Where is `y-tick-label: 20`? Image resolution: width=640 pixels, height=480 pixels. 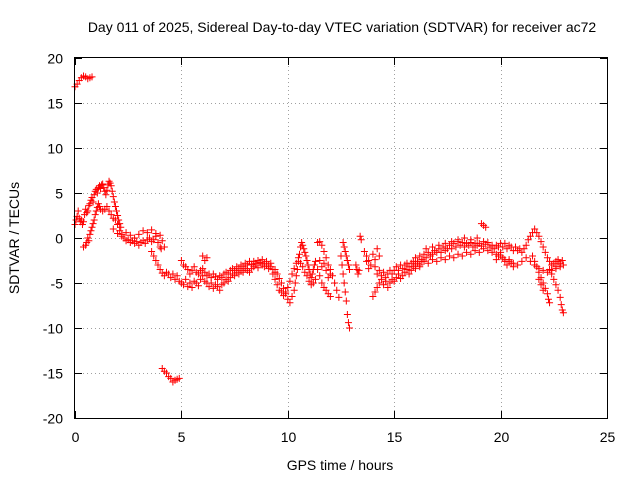
y-tick-label: 20 is located at coordinates (55, 59).